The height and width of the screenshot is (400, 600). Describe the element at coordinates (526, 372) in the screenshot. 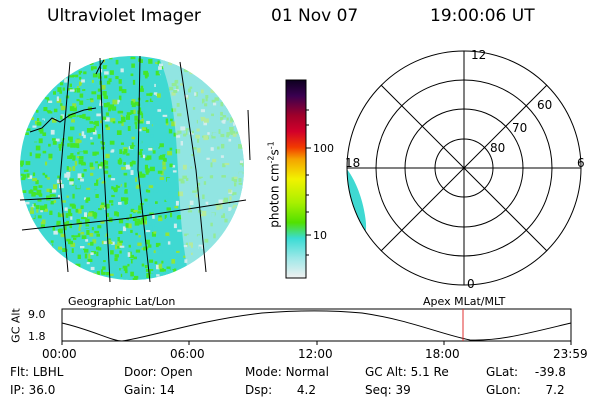

I see `status-glat: GLat: -39.8` at that location.